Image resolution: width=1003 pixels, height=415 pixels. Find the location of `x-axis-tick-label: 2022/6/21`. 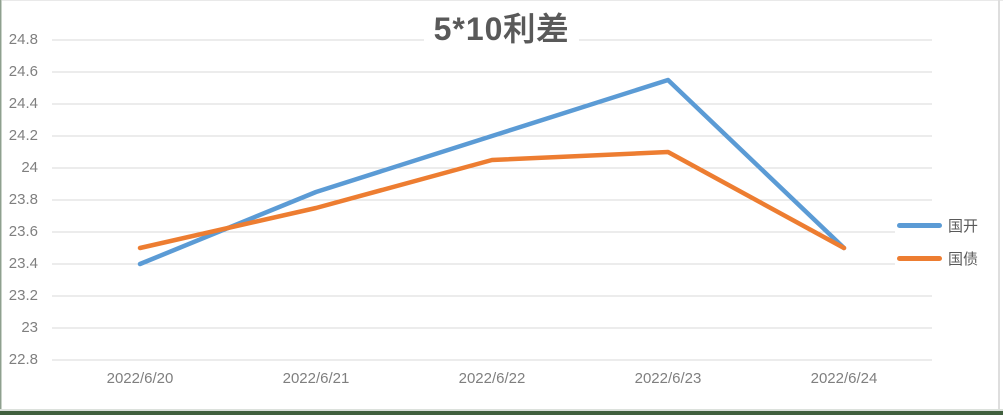

x-axis-tick-label: 2022/6/21 is located at coordinates (316, 378).